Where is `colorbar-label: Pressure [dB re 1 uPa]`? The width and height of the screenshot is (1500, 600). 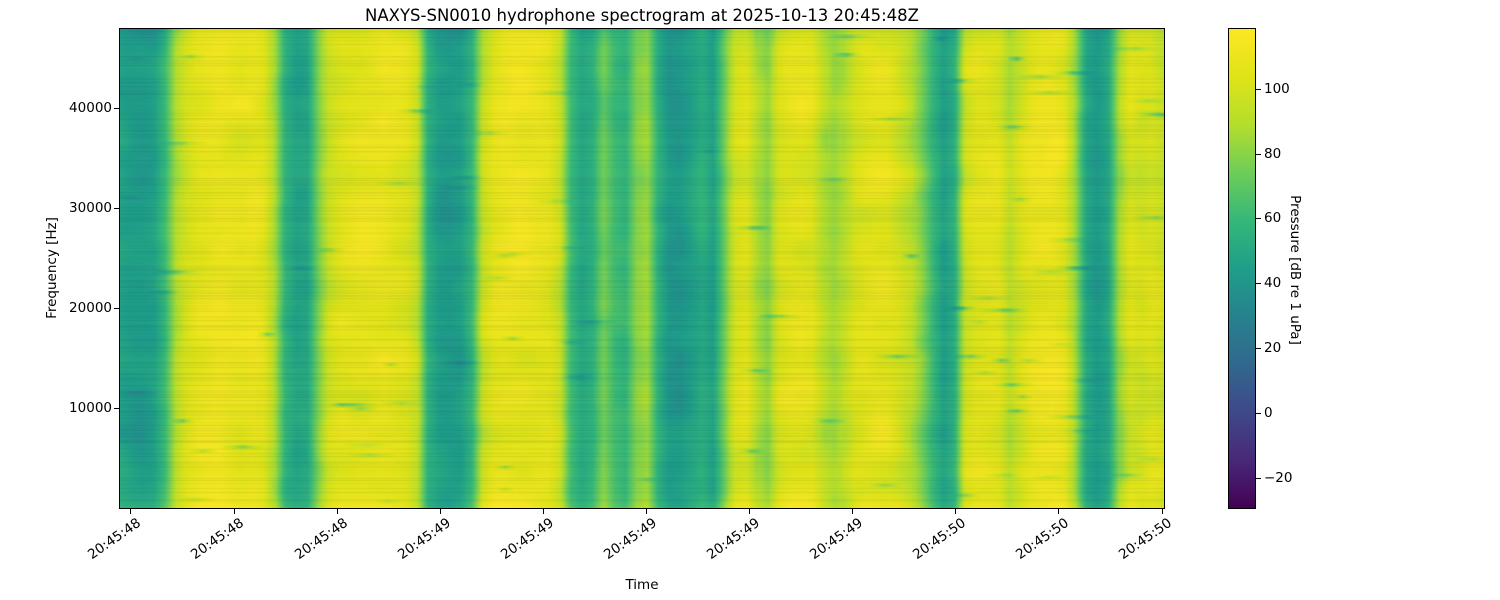
colorbar-label: Pressure [dB re 1 uPa] is located at coordinates (1295, 270).